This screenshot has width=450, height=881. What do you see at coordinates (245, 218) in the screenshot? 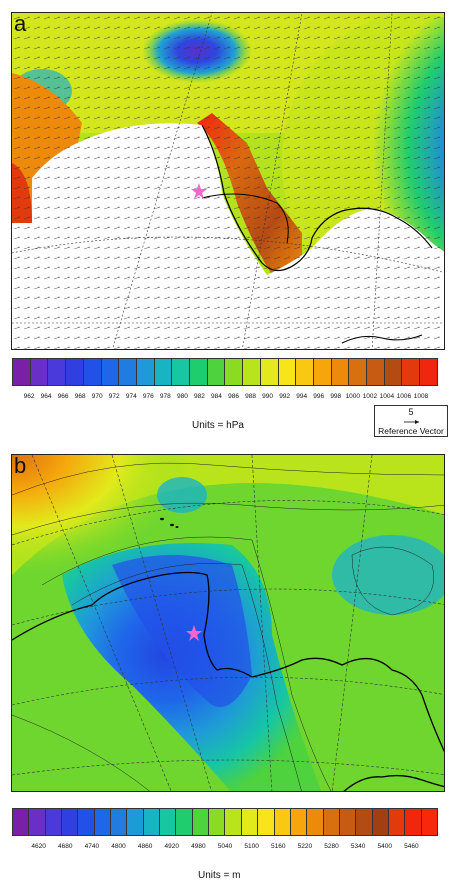
I see `ice-shelf-line` at bounding box center [245, 218].